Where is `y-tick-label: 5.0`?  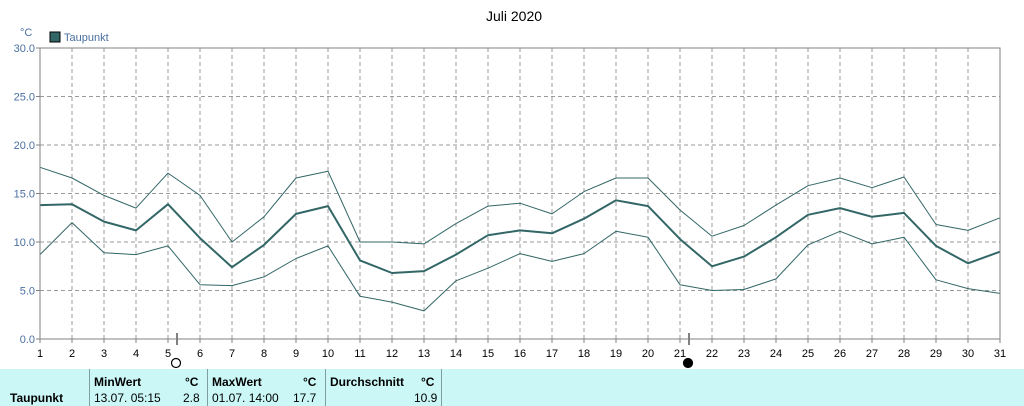
y-tick-label: 5.0 is located at coordinates (27, 292).